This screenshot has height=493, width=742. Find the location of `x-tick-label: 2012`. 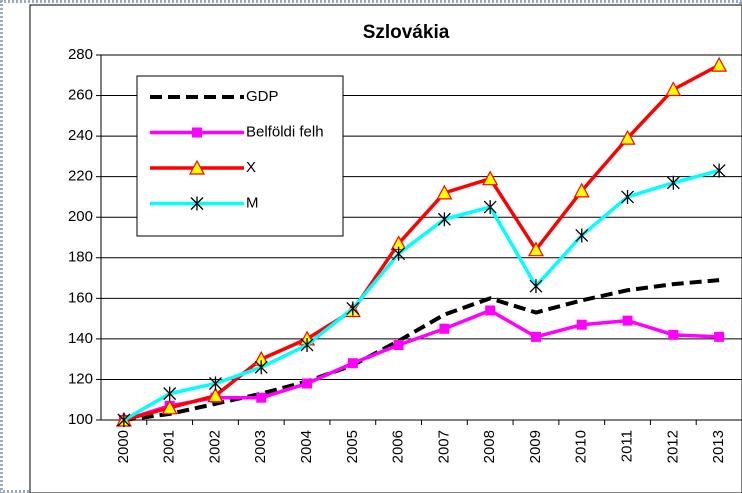

x-tick-label: 2012 is located at coordinates (672, 446).